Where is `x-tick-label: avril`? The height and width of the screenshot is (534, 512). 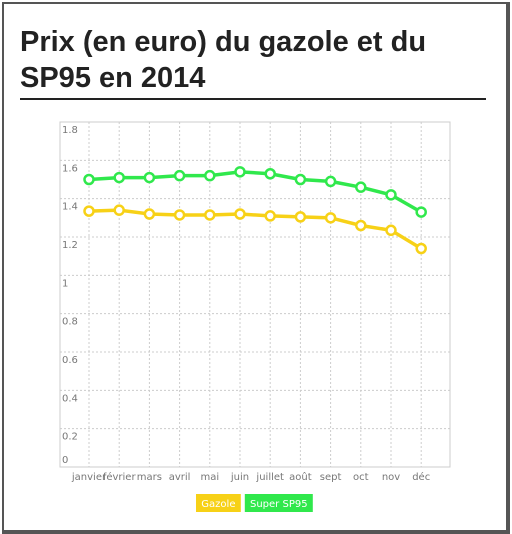 x-tick-label: avril is located at coordinates (180, 477).